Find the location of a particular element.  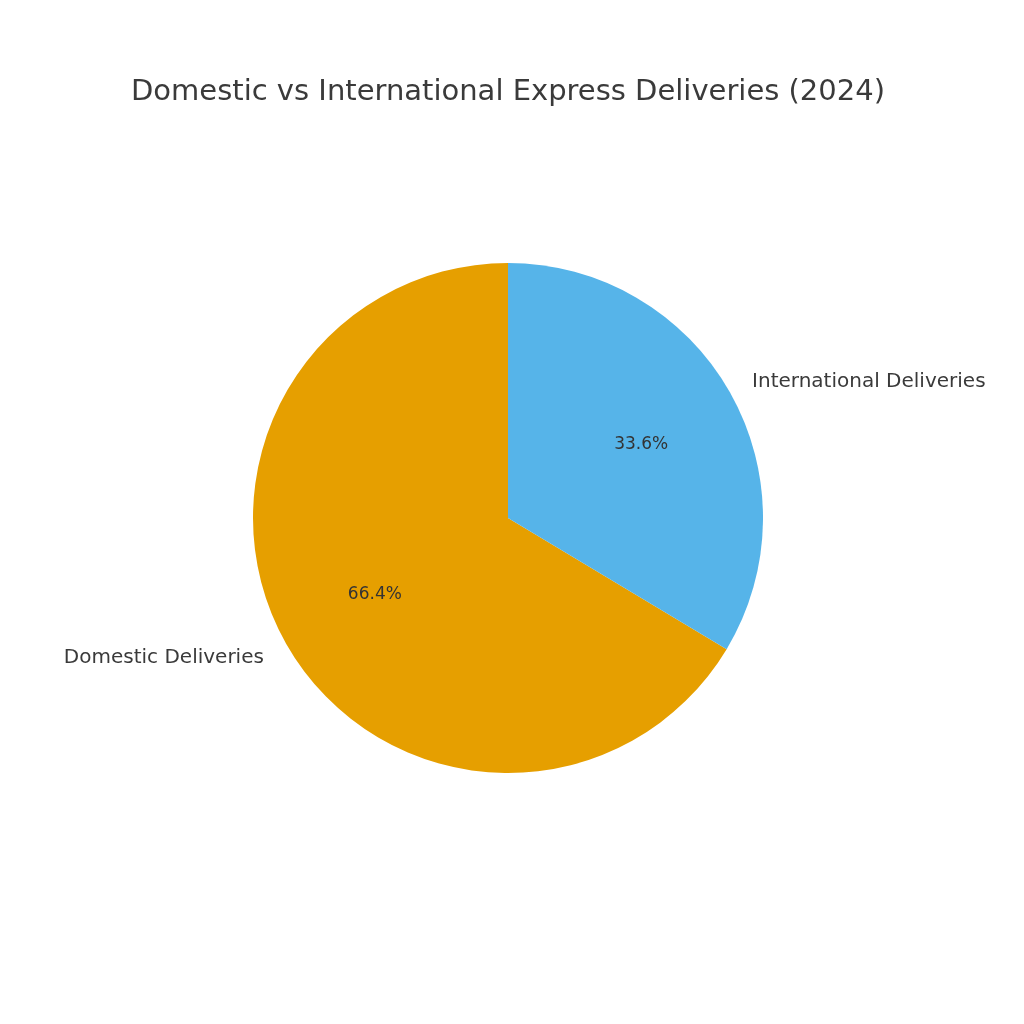

data-label: 66.4% is located at coordinates (374, 593).